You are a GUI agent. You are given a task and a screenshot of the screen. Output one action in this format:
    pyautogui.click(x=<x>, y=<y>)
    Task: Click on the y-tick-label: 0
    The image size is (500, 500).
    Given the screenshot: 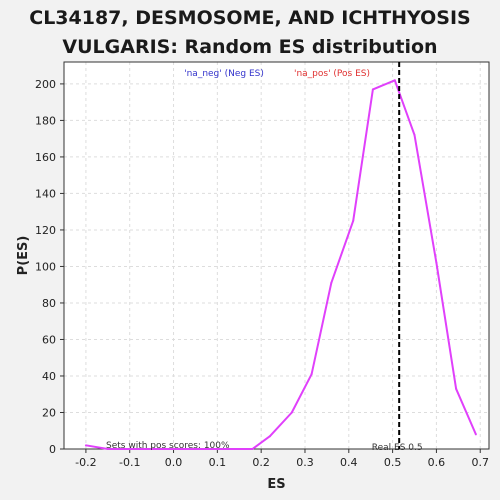 What is the action you would take?
    pyautogui.click(x=52, y=449)
    